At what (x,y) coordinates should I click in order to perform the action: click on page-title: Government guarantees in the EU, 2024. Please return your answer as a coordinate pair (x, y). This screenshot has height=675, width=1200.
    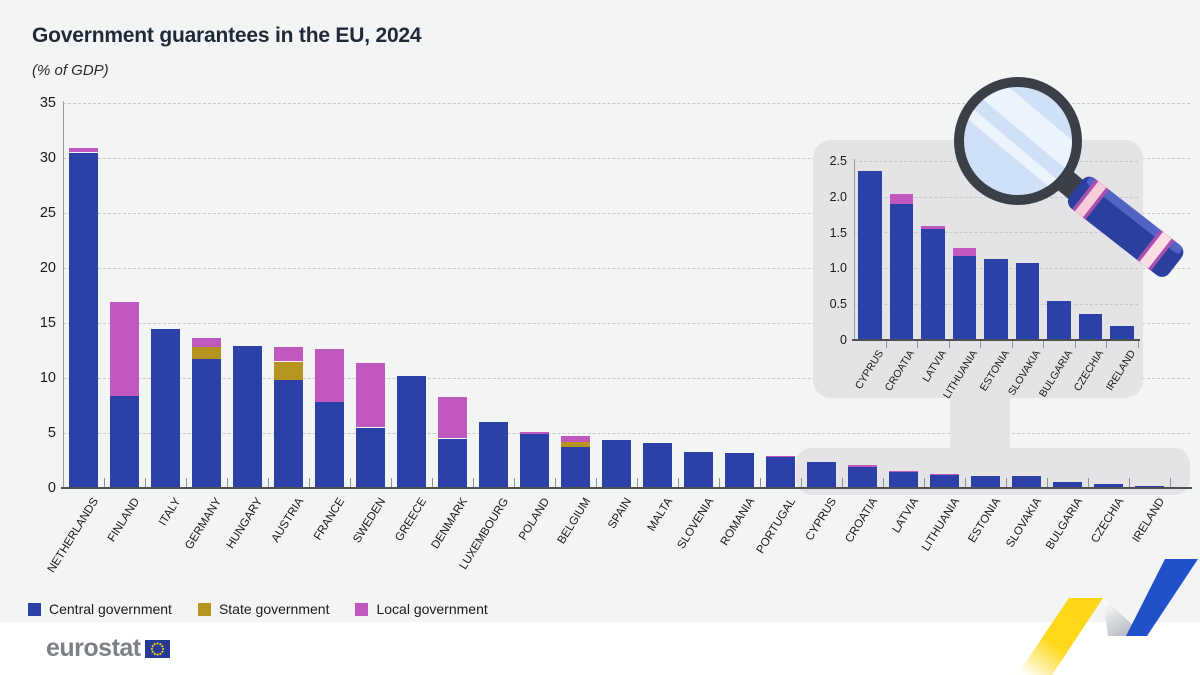
    Looking at the image, I should click on (227, 35).